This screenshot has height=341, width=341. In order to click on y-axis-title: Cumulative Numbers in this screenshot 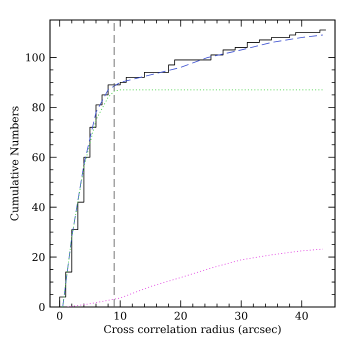, I will do `click(14, 163)`.